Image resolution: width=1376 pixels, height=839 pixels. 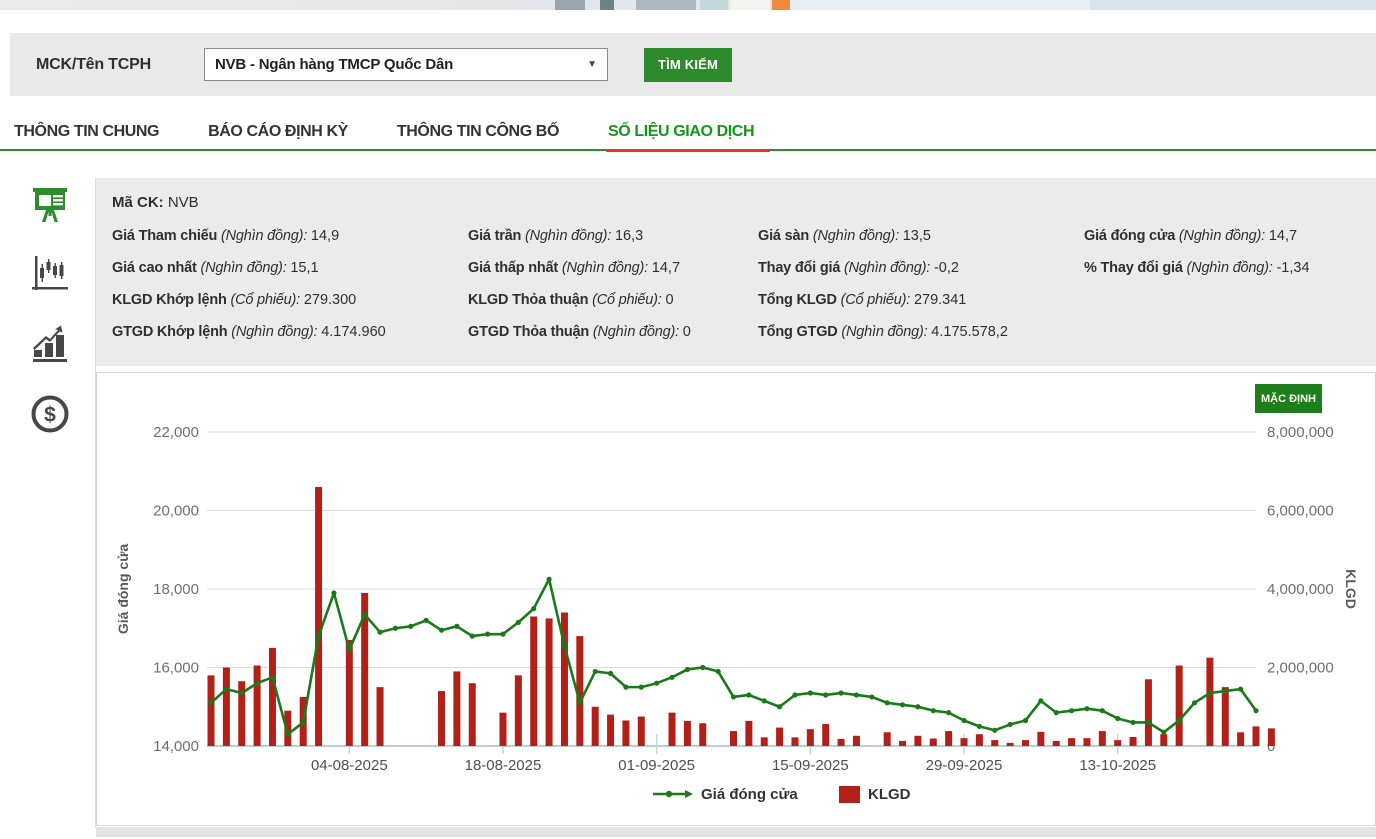 What do you see at coordinates (656, 765) in the screenshot?
I see `svg-text: 01-09-2025` at bounding box center [656, 765].